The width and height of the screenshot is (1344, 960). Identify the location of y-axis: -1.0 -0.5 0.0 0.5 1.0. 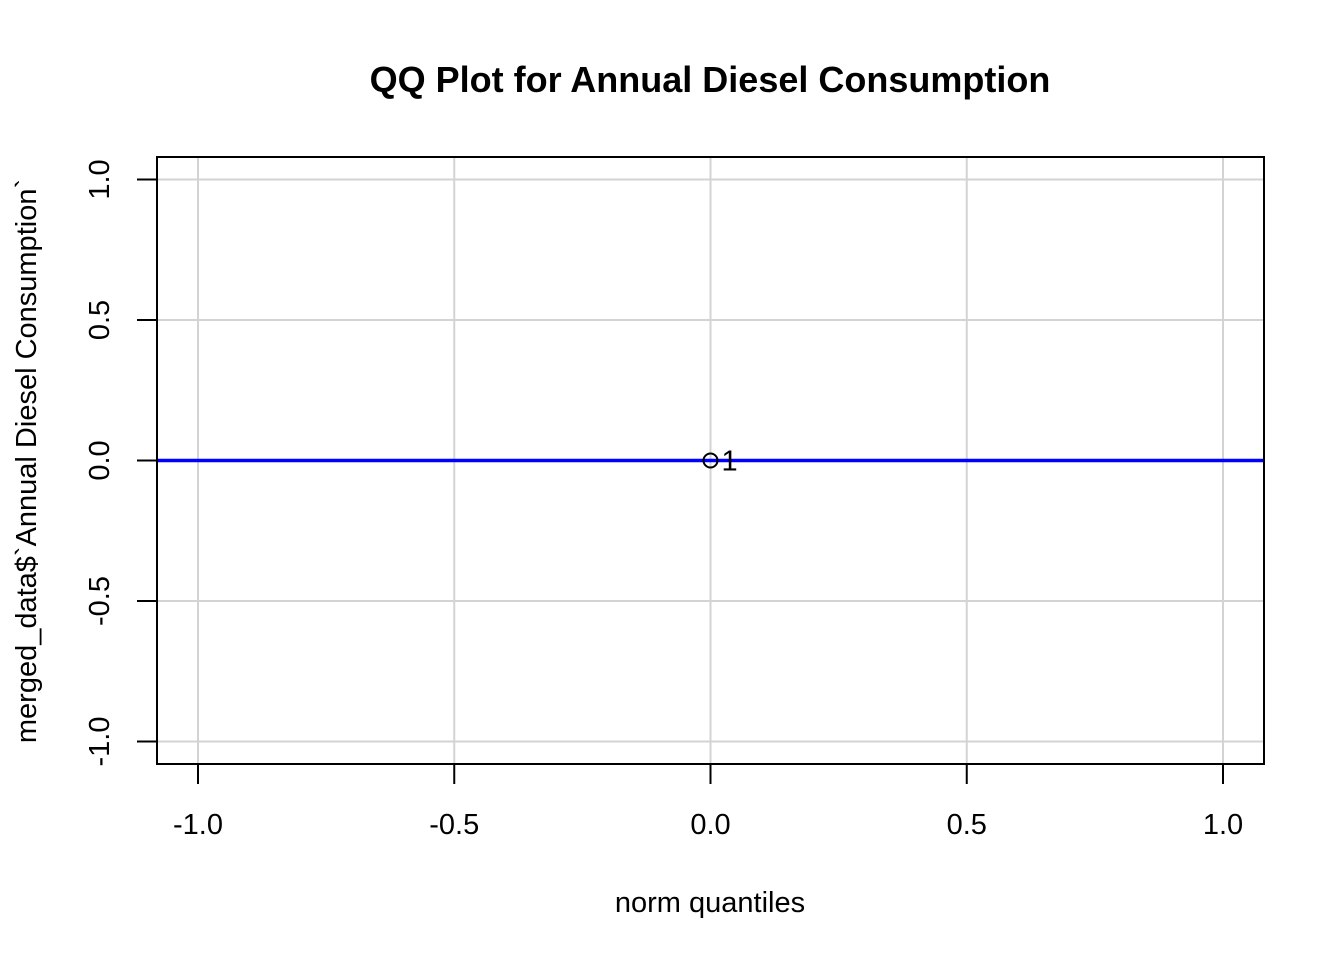
(120, 463).